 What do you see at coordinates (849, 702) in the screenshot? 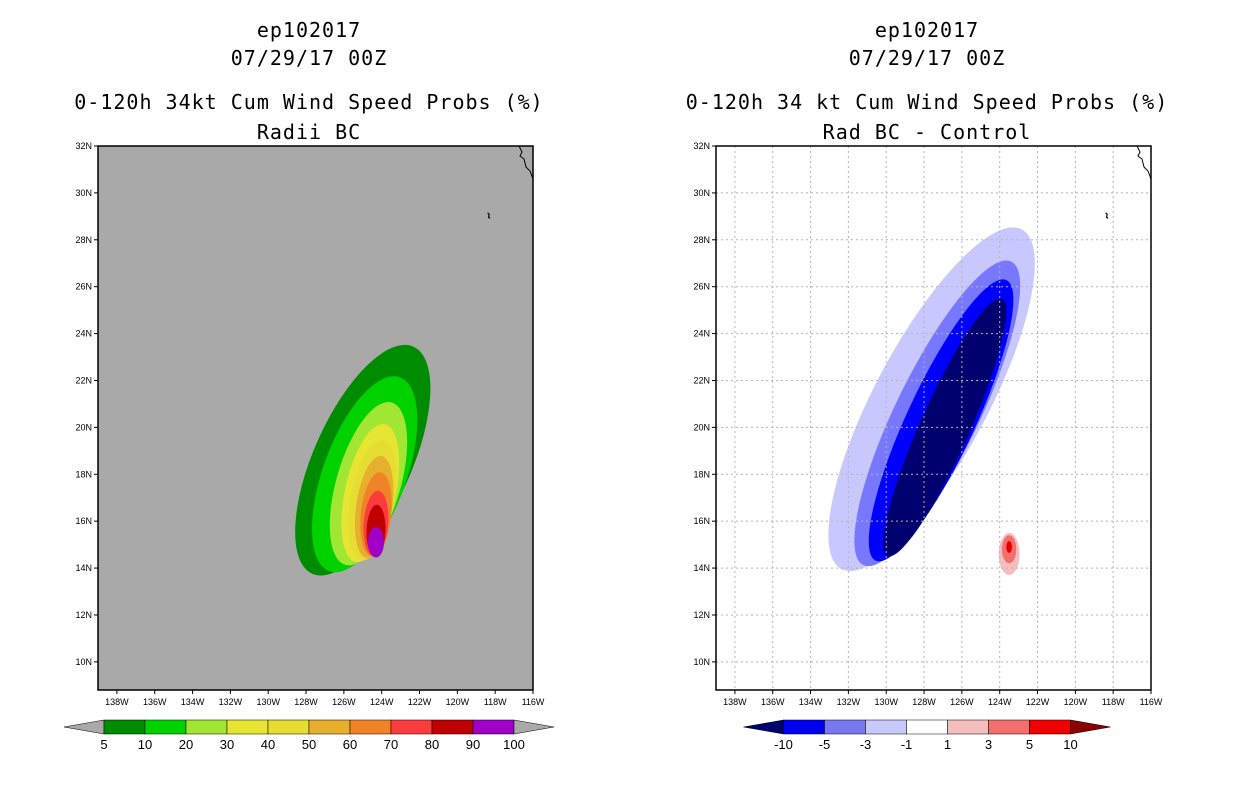
I see `x-tick-label: 132W` at bounding box center [849, 702].